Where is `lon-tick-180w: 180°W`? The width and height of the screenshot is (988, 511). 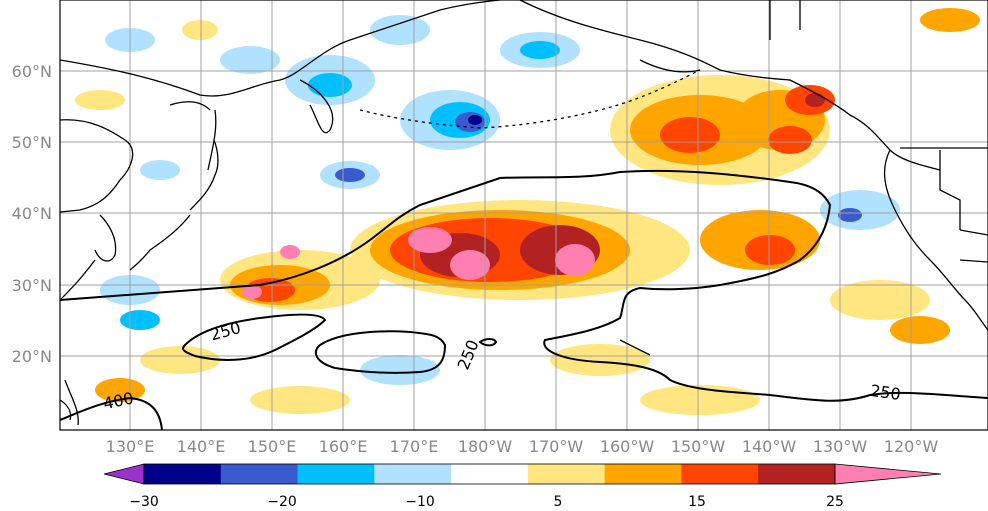
lon-tick-180w: 180°W is located at coordinates (485, 446).